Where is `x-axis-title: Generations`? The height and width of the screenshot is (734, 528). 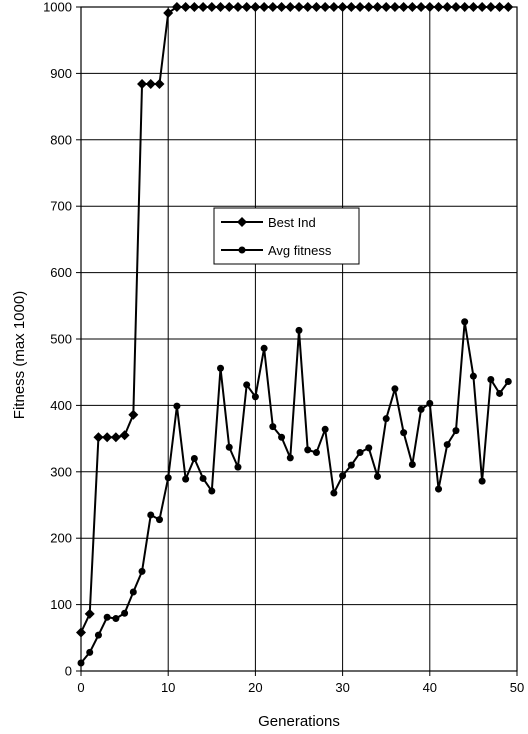
x-axis-title: Generations is located at coordinates (299, 721).